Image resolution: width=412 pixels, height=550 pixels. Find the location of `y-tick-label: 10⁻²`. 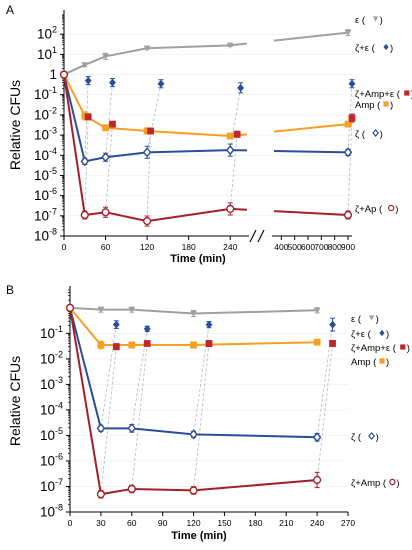

y-tick-label: 10⁻² is located at coordinates (51, 357).